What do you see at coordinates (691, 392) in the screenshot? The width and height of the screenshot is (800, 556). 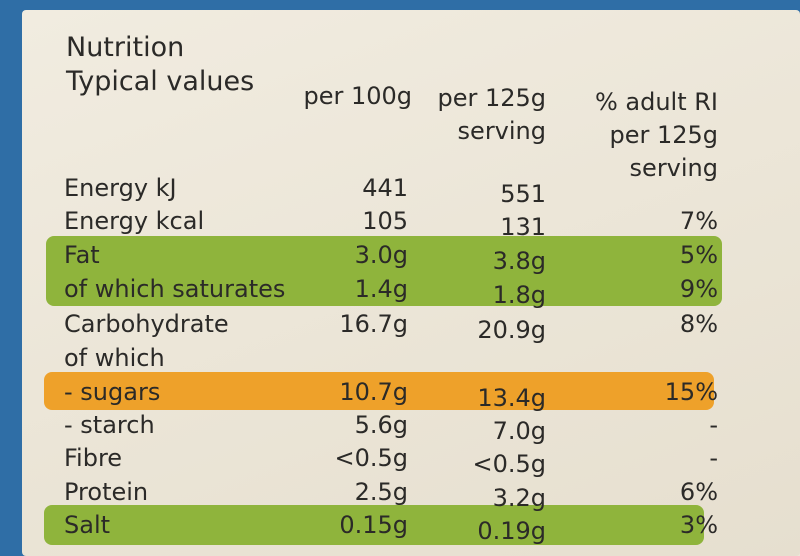 I see `cell: 15%` at bounding box center [691, 392].